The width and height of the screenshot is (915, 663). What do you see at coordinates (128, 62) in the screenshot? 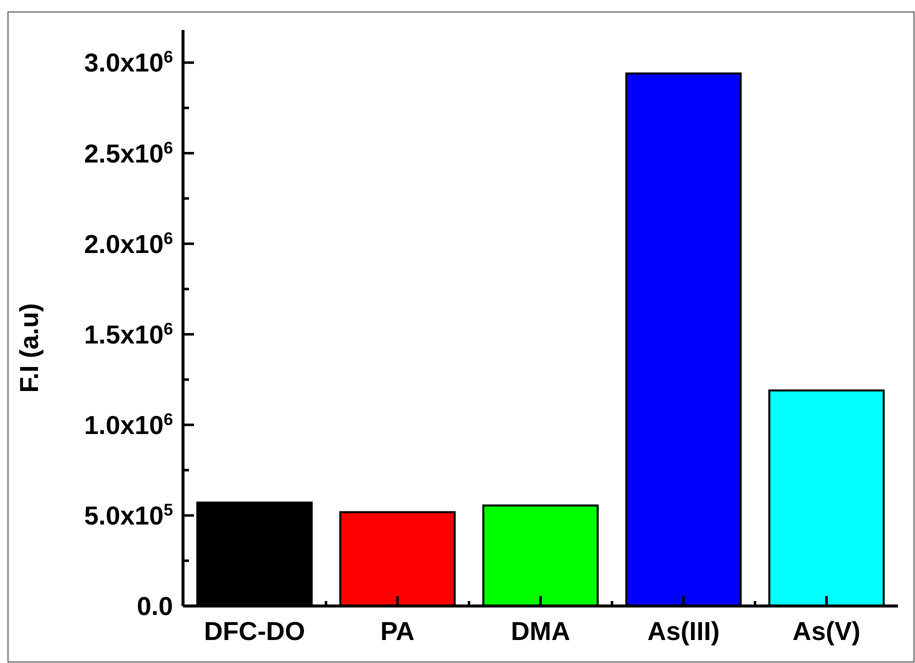
I see `y-tick-label: 3.0x10$^{6}$` at bounding box center [128, 62].